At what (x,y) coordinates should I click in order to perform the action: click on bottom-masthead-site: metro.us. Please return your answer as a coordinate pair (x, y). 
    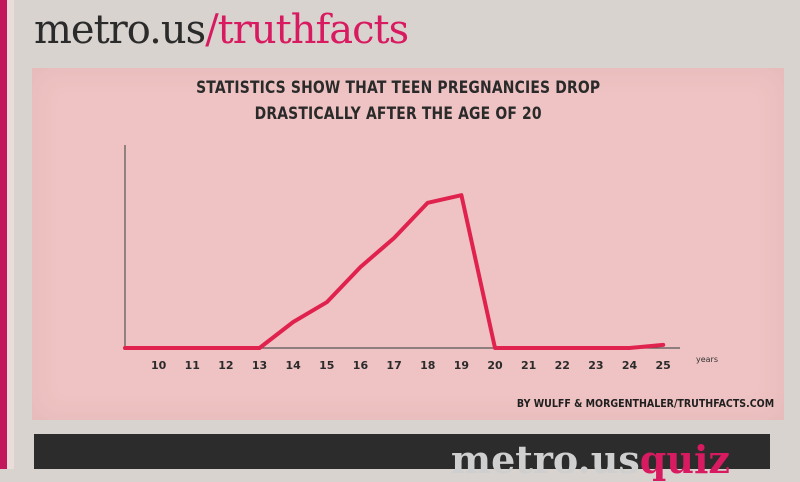
    Looking at the image, I should click on (545, 459).